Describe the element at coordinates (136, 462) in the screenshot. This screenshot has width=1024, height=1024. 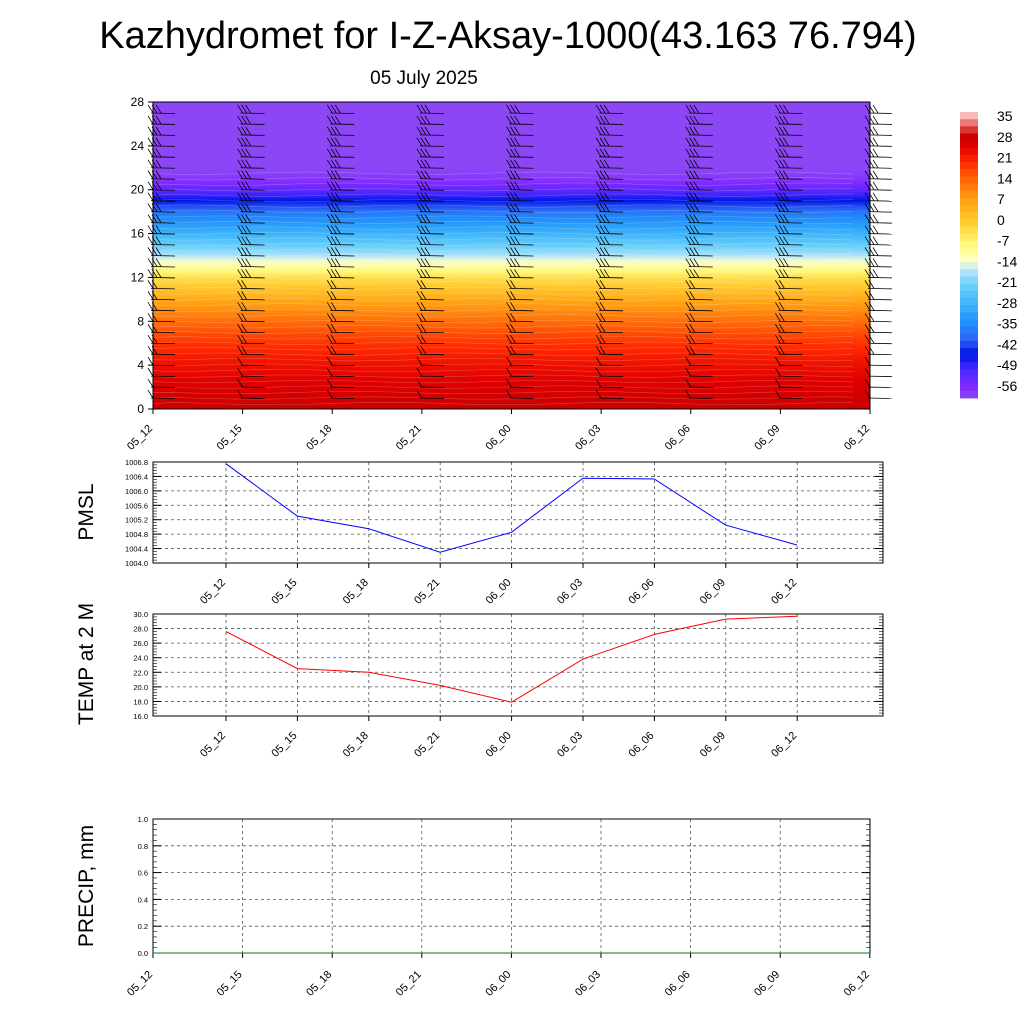
I see `y-tick-label: 1006.8` at that location.